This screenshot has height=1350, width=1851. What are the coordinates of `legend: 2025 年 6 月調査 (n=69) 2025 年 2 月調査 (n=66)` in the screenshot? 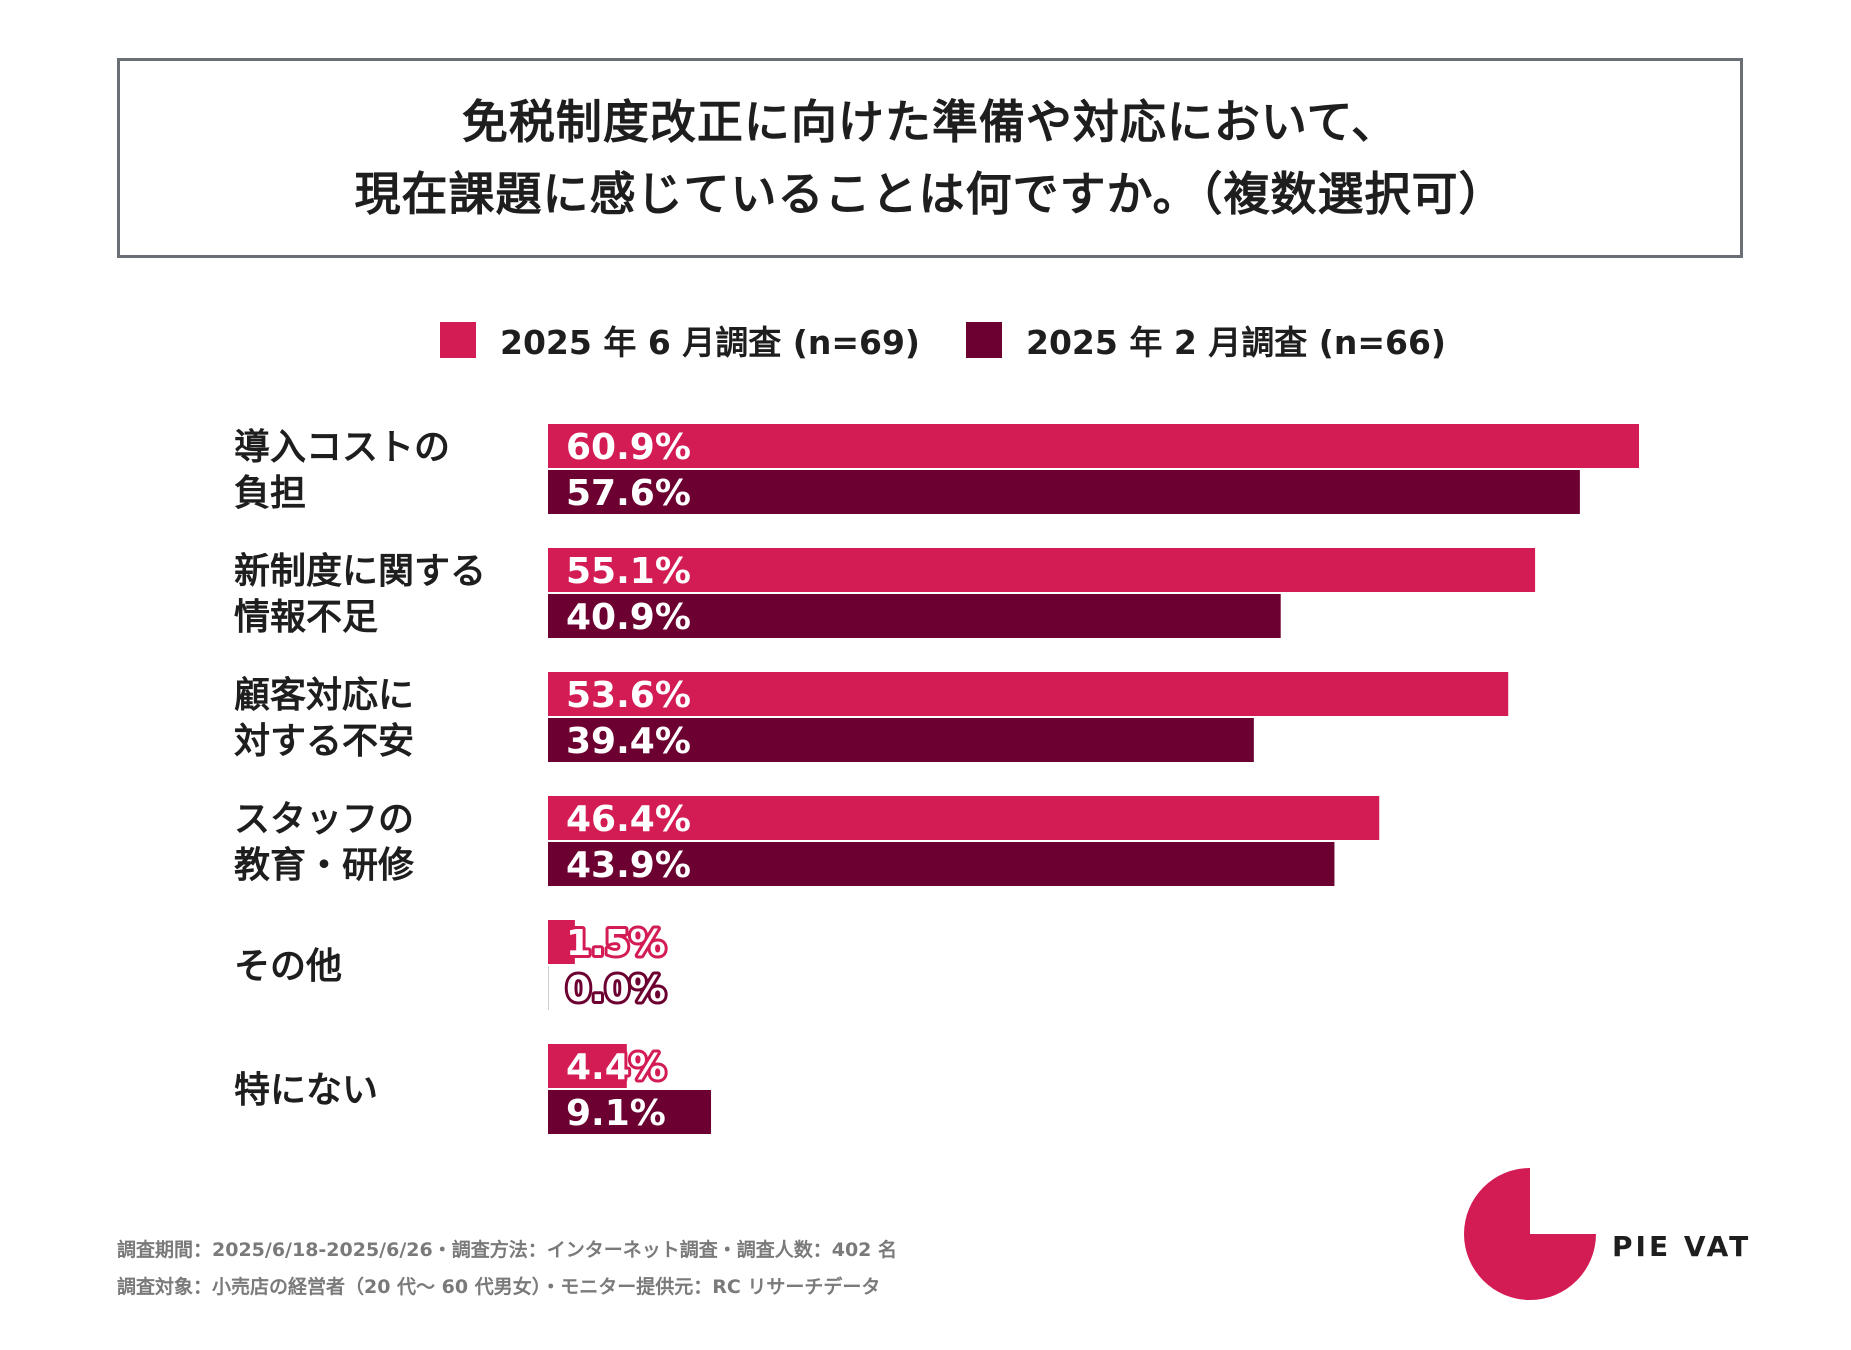 It's located at (966, 340).